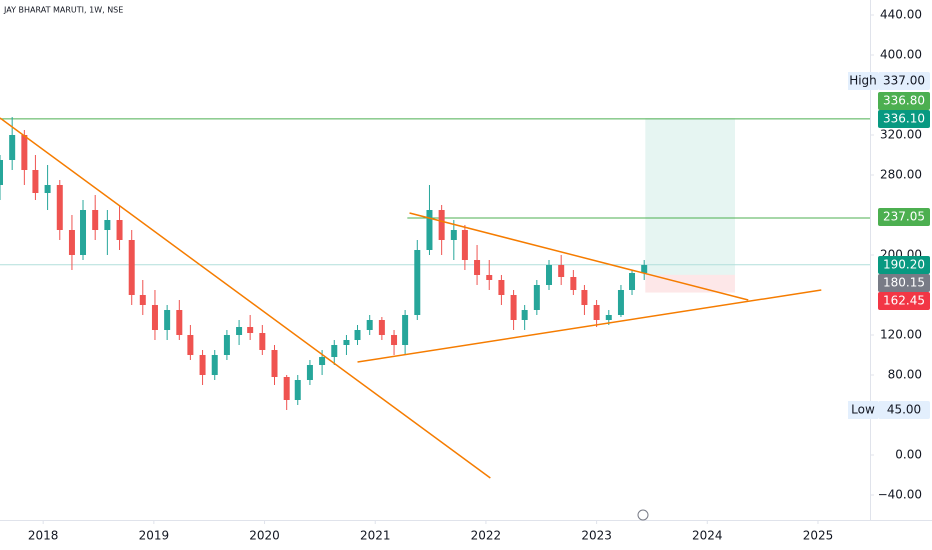 This screenshot has height=550, width=932. I want to click on chart-title: JAY BHARAT MARUTI, 1W, NSE, so click(63, 10).